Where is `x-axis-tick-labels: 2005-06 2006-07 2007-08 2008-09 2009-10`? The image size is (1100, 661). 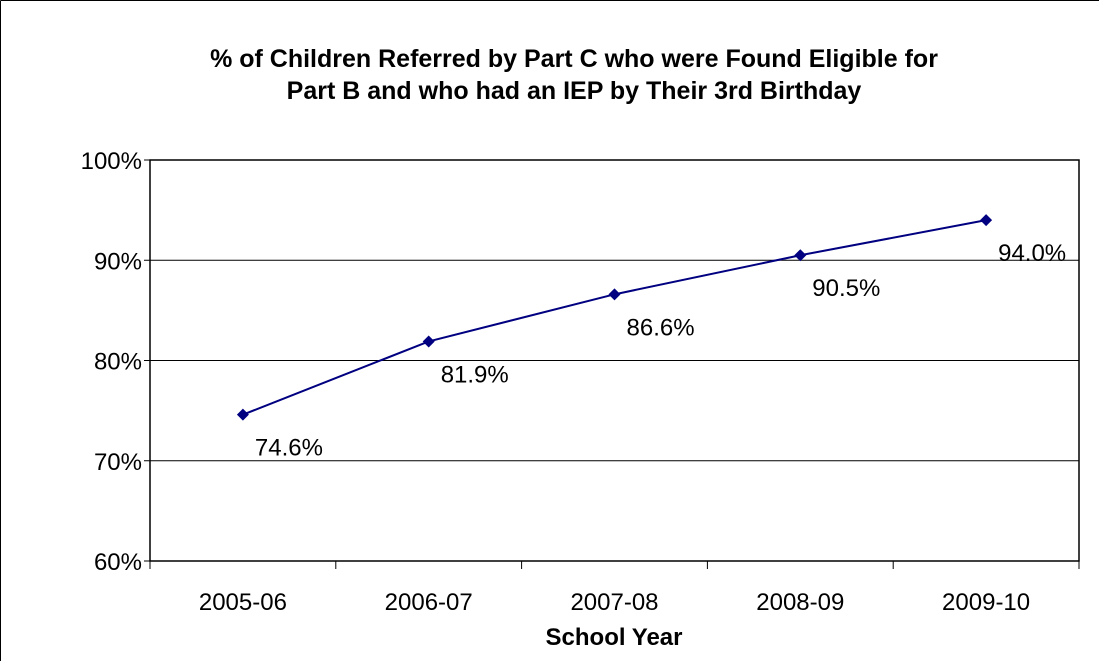
x-axis-tick-labels: 2005-06 2006-07 2007-08 2008-09 2009-10 is located at coordinates (614, 602).